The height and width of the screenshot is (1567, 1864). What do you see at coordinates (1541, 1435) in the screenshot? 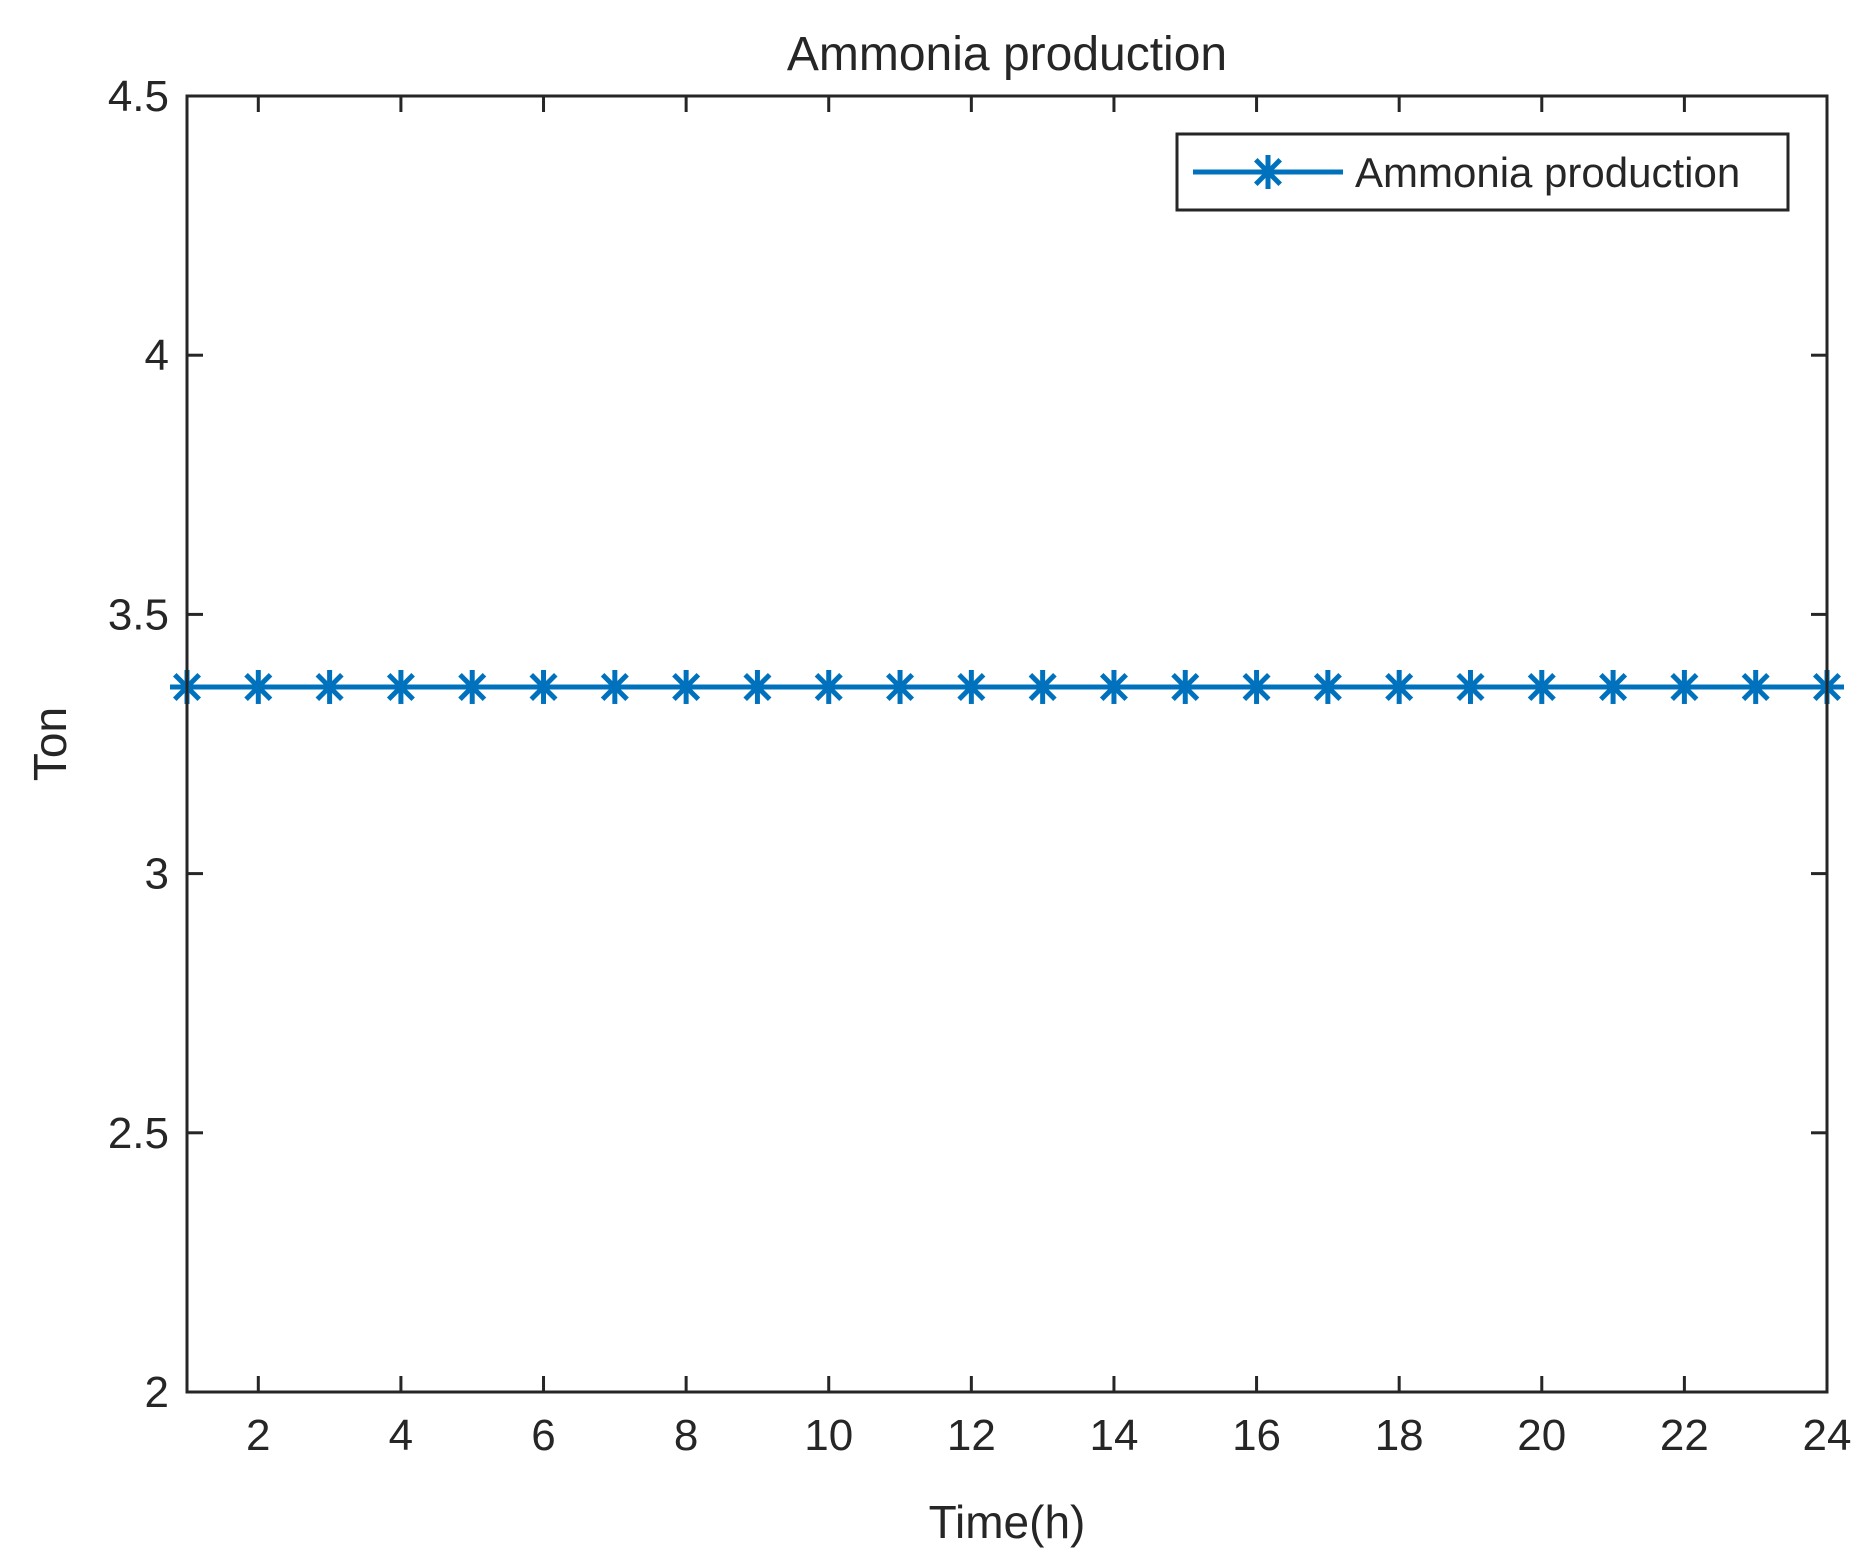
I see `x-tick-label: 20` at bounding box center [1541, 1435].